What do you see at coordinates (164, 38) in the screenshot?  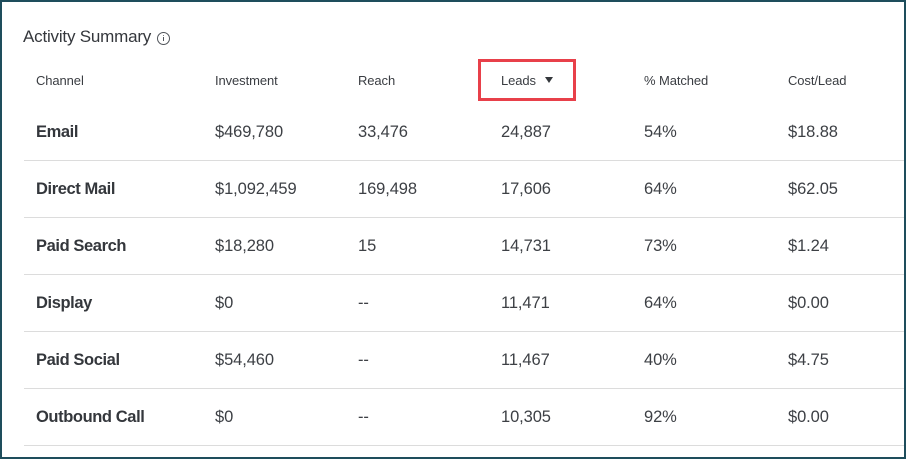 I see `info-circle-icon` at bounding box center [164, 38].